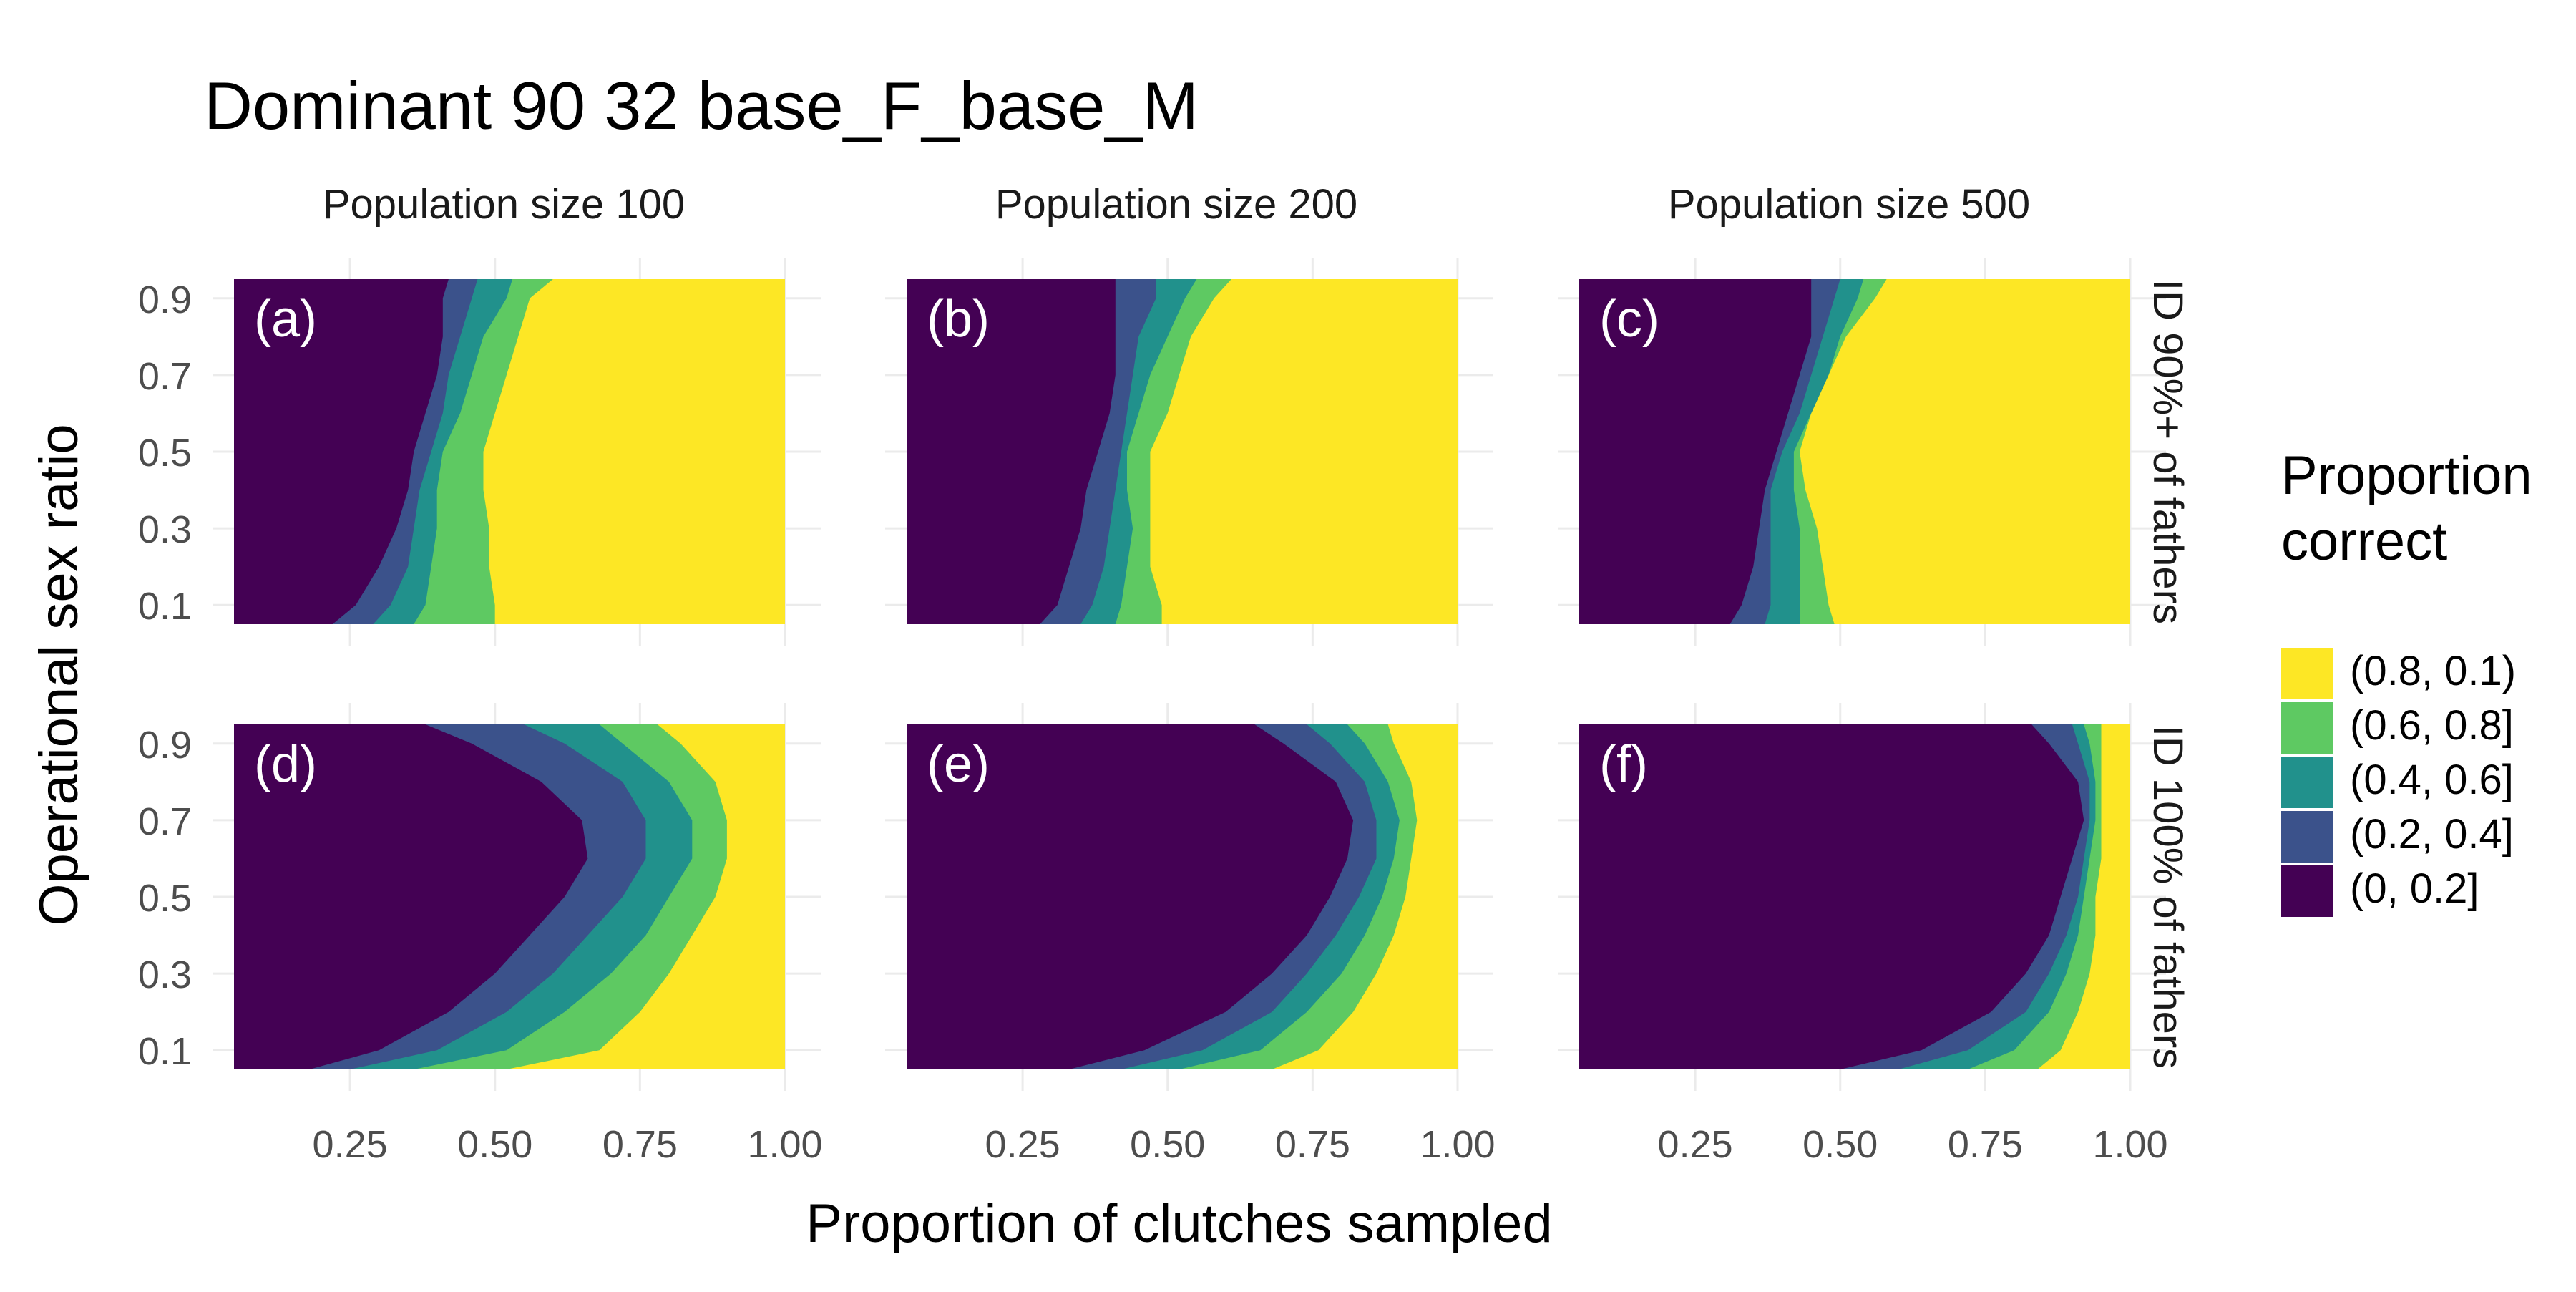 Image resolution: width=2576 pixels, height=1292 pixels. I want to click on legend-title: correct, so click(2364, 541).